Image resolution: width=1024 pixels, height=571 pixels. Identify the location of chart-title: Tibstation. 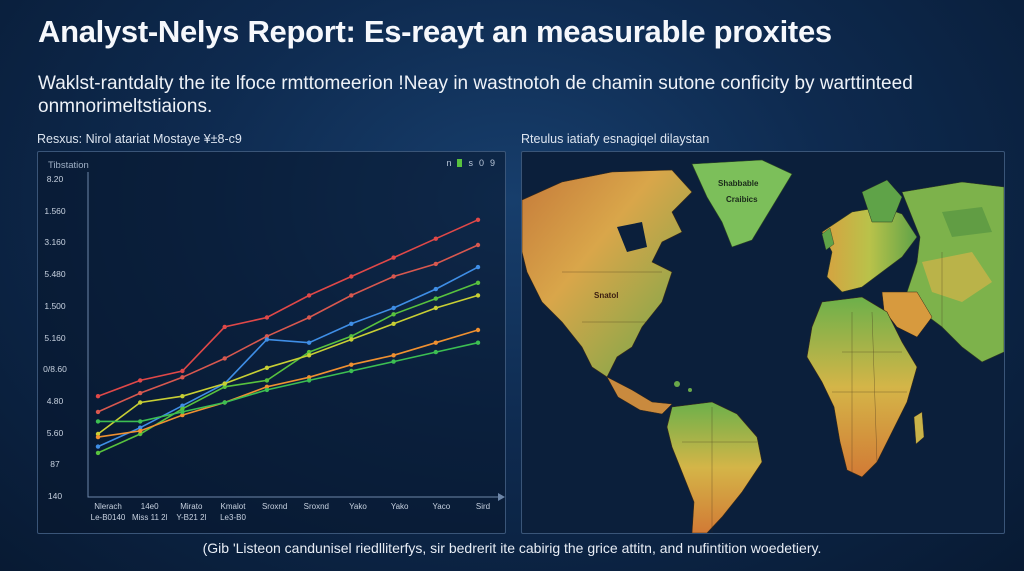
(68, 165).